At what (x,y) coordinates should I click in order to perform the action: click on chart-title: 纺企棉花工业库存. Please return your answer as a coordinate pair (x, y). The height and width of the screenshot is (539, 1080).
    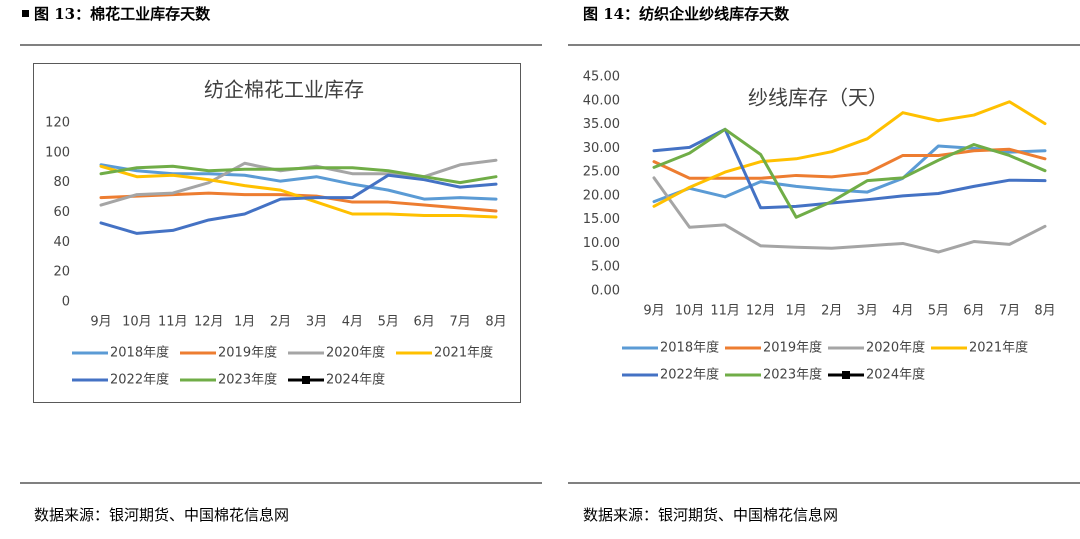
    Looking at the image, I should click on (284, 90).